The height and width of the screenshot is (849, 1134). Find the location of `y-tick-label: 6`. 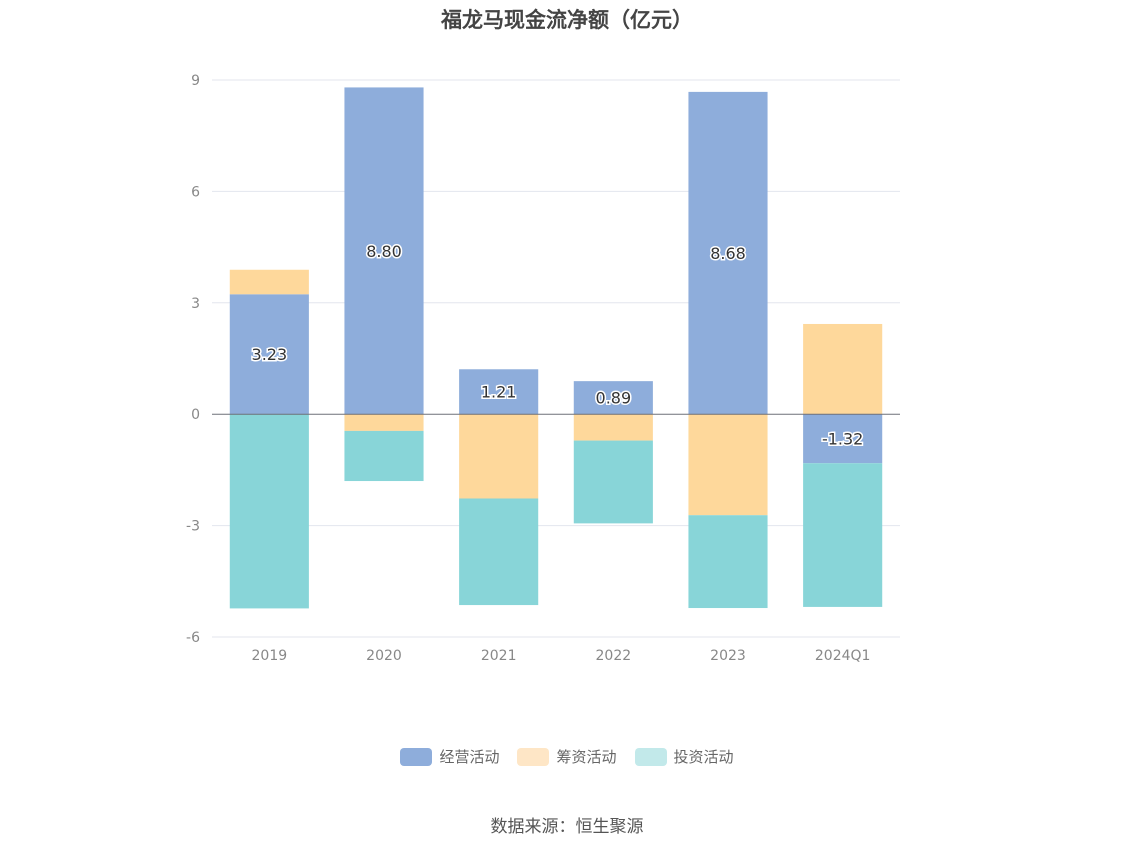

y-tick-label: 6 is located at coordinates (195, 192).